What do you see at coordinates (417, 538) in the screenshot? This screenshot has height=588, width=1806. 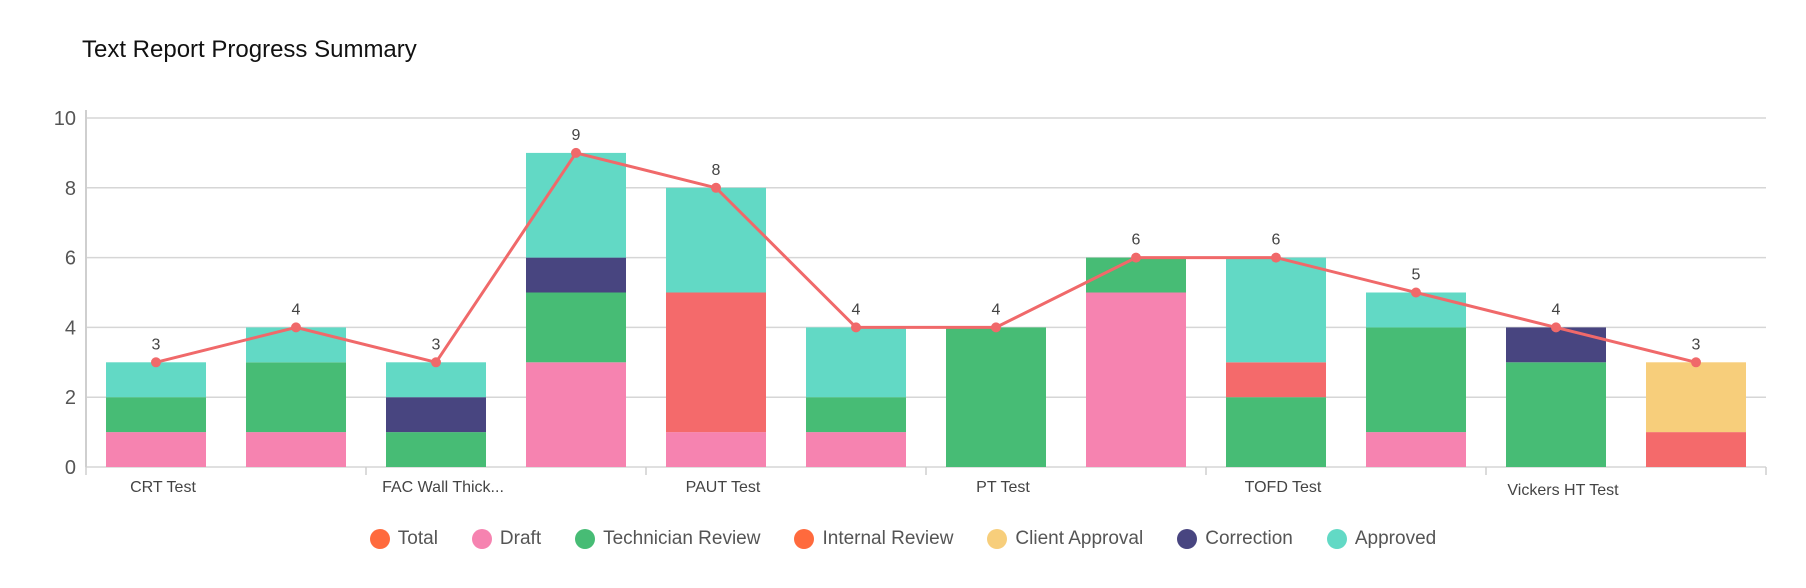 I see `legend-label: Total` at bounding box center [417, 538].